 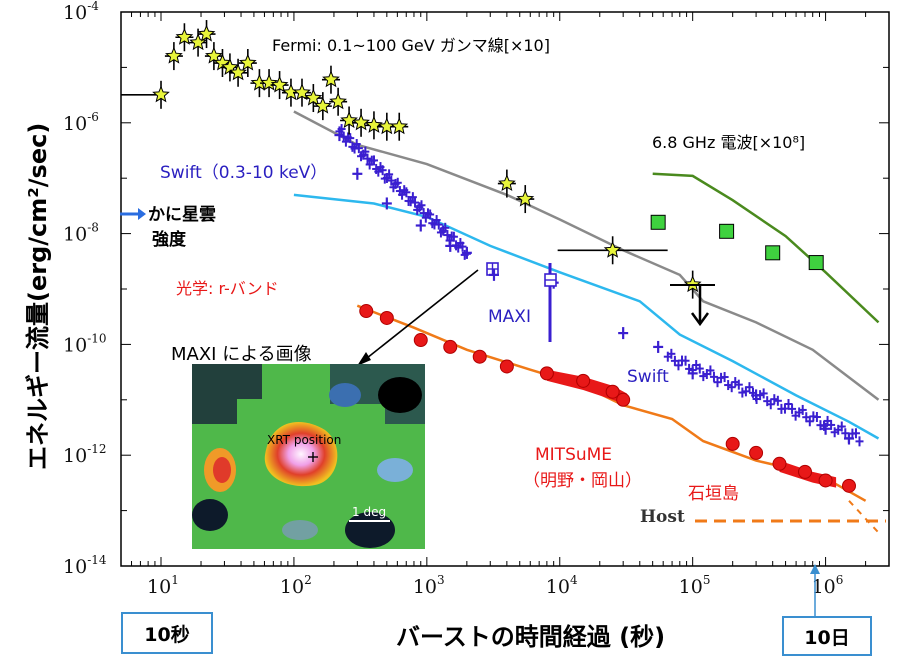 What do you see at coordinates (827, 636) in the screenshot?
I see `time-box-10d: 10日` at bounding box center [827, 636].